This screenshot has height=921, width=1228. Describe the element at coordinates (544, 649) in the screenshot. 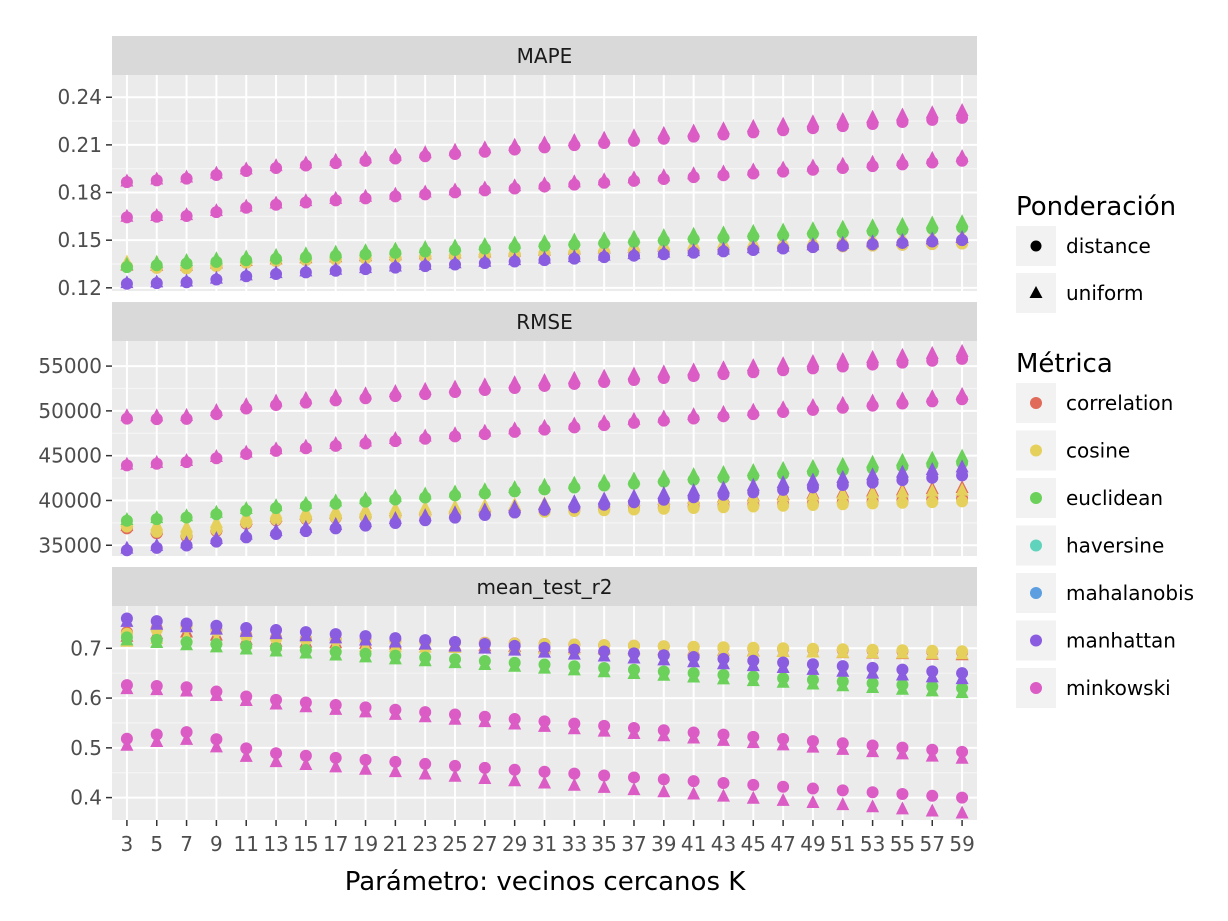

I see `series-manhattan-uniform` at that location.